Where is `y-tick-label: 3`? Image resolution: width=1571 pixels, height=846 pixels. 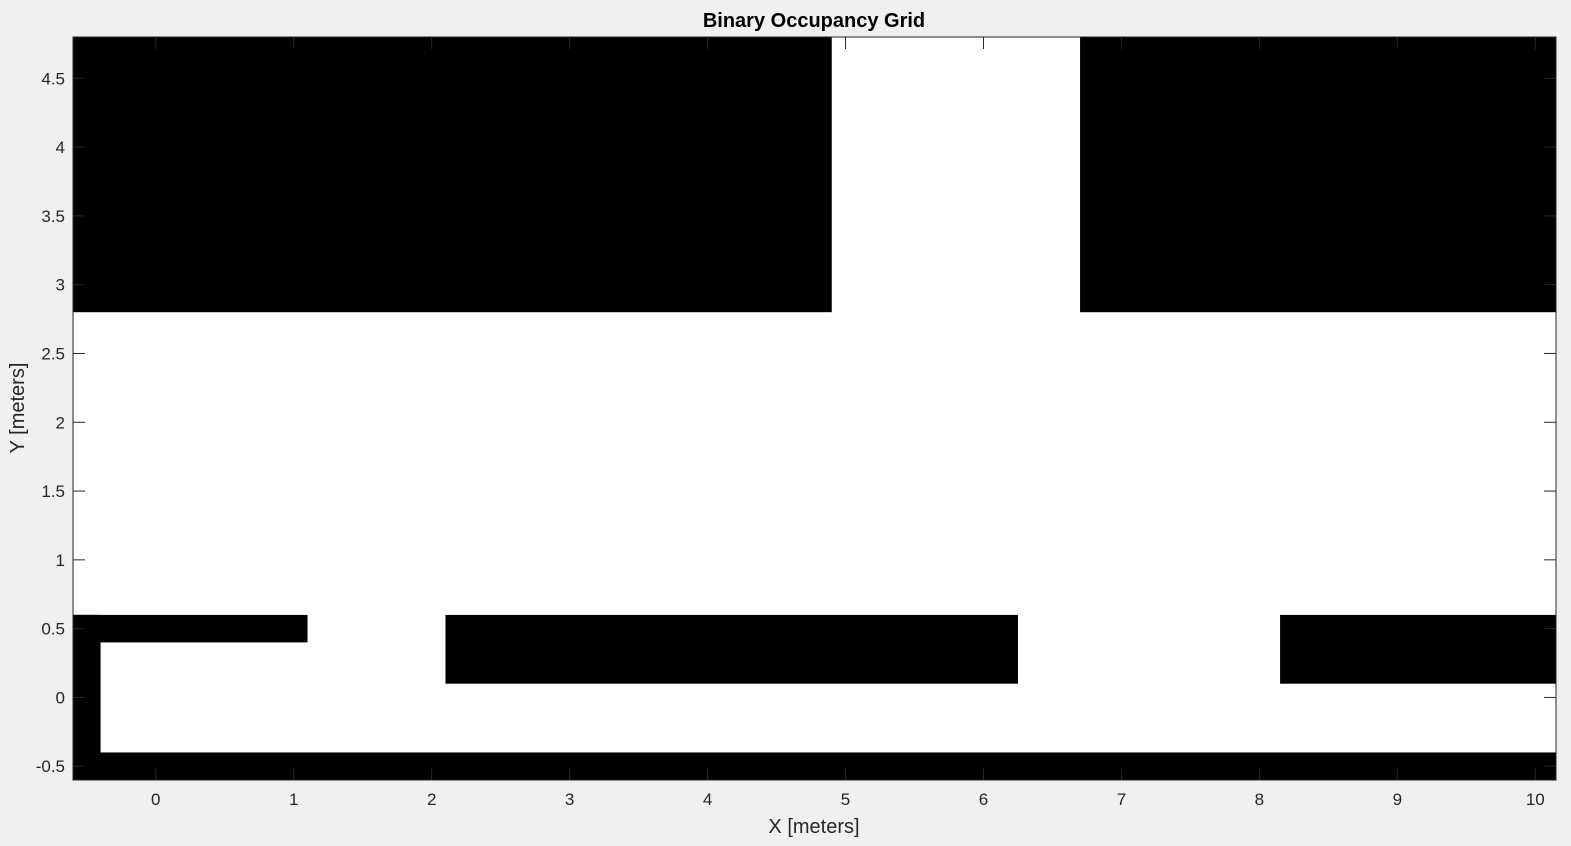 y-tick-label: 3 is located at coordinates (60, 285).